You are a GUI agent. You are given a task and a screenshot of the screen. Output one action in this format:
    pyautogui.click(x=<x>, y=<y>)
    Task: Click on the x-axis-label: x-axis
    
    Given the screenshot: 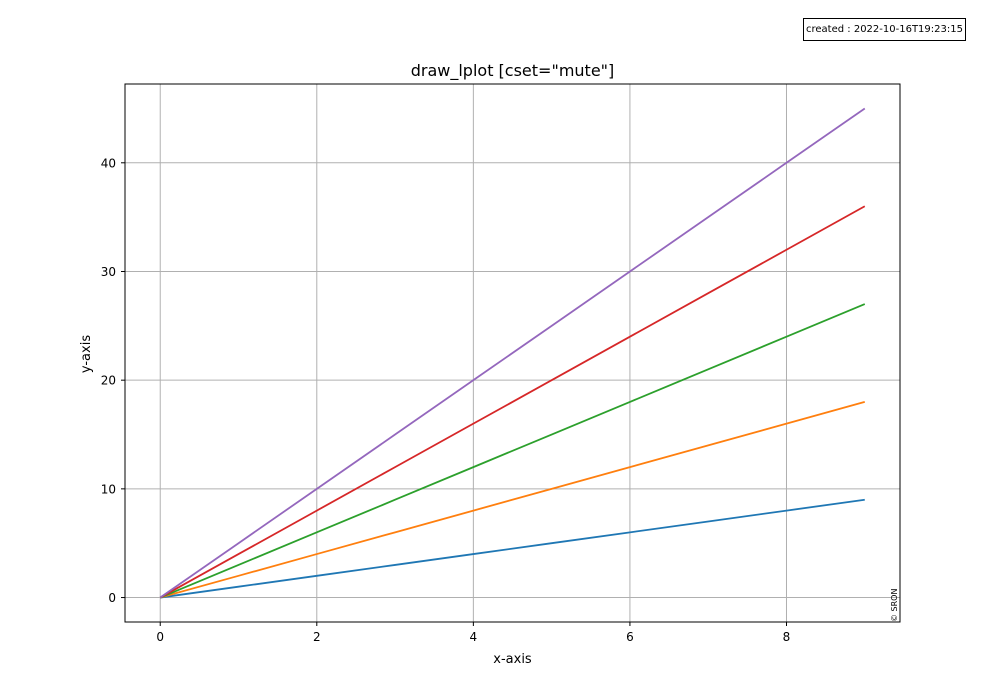 What is the action you would take?
    pyautogui.click(x=512, y=659)
    